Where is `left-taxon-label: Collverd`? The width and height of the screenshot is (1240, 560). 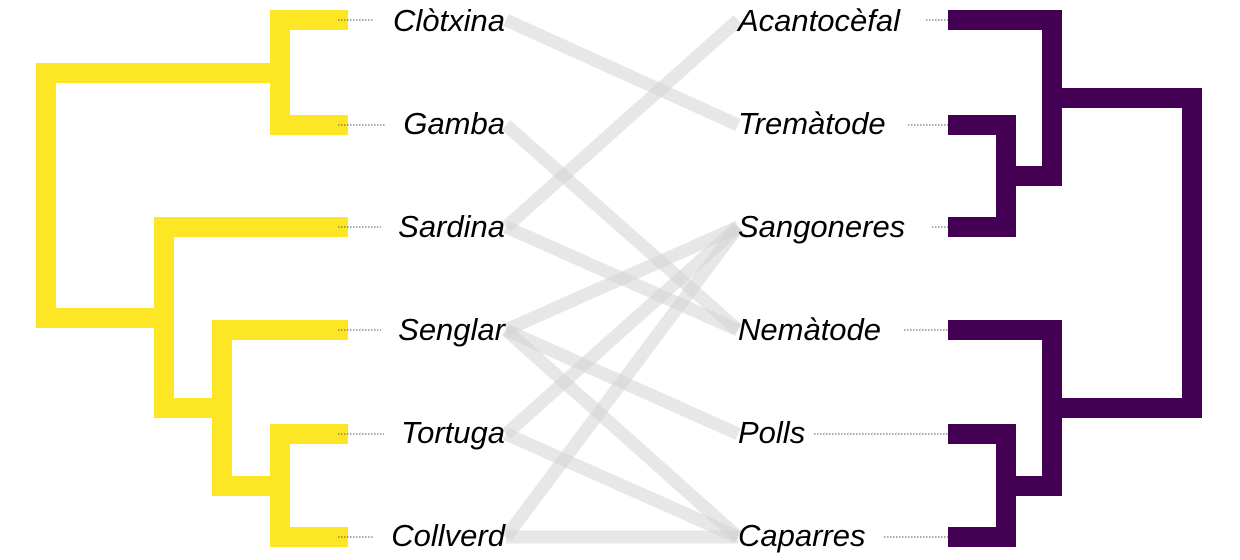
left-taxon-label: Collverd is located at coordinates (448, 535).